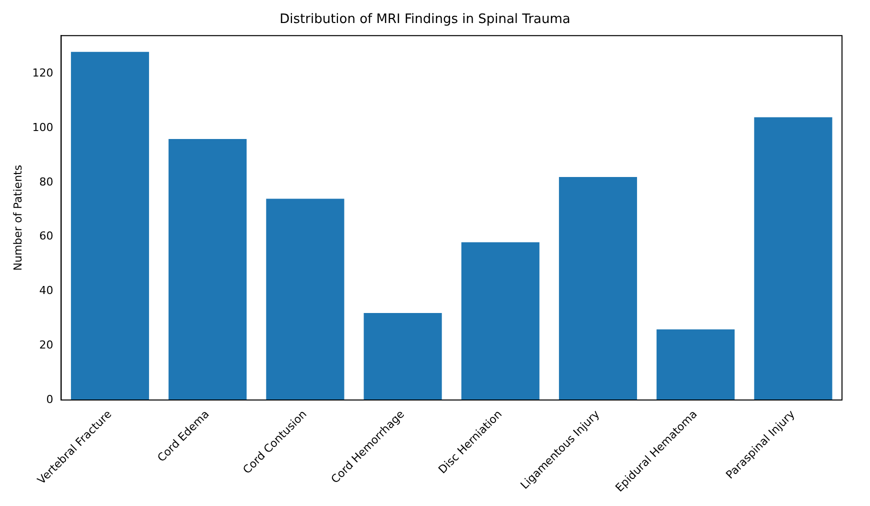 Image resolution: width=870 pixels, height=506 pixels. What do you see at coordinates (46, 291) in the screenshot?
I see `y-tick-label: 40` at bounding box center [46, 291].